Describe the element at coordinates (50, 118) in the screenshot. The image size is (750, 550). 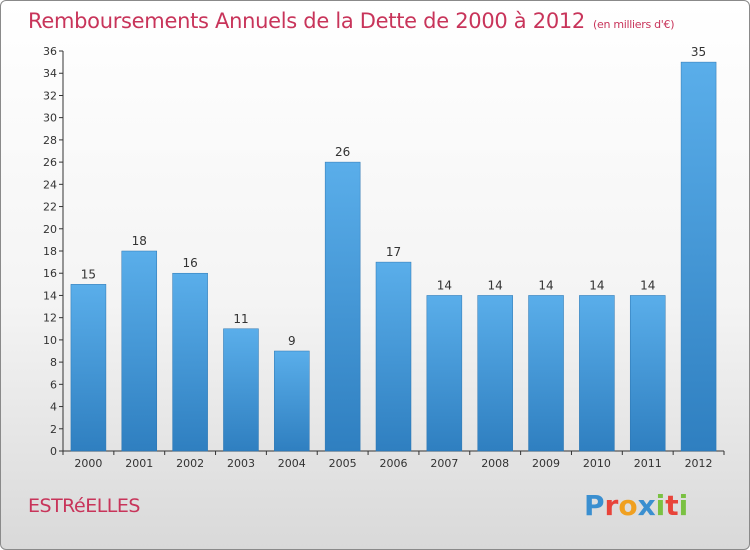
I see `y-tick-label: 30` at that location.